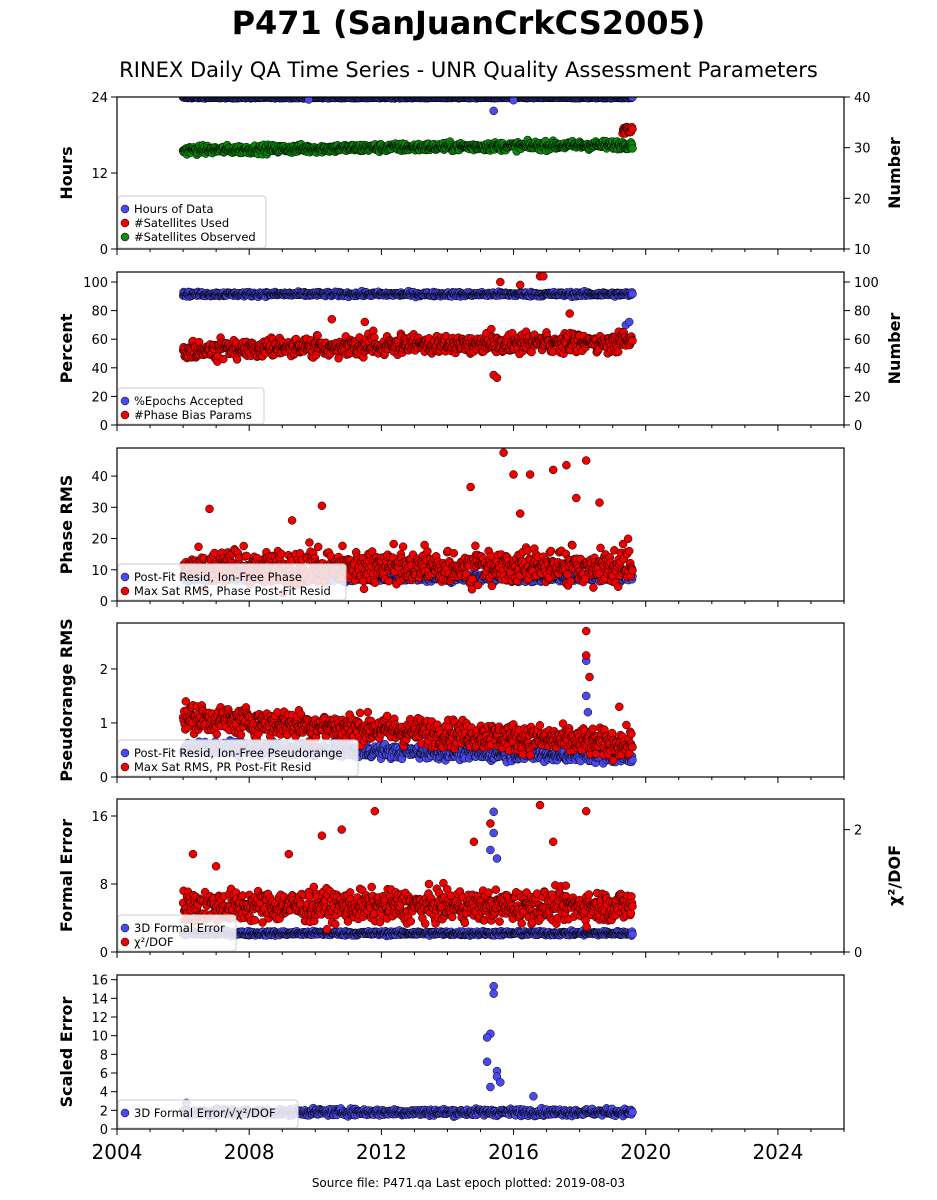  What do you see at coordinates (99, 174) in the screenshot?
I see `y-tick-label: 12` at bounding box center [99, 174].